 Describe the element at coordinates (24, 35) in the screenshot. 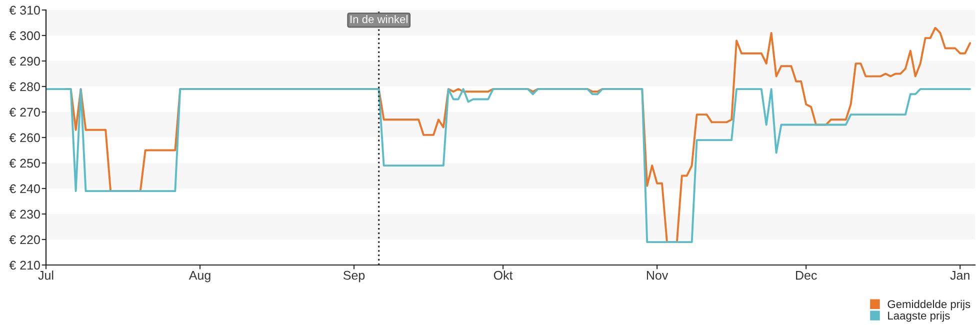

I see `y-tick-label: € 300` at that location.